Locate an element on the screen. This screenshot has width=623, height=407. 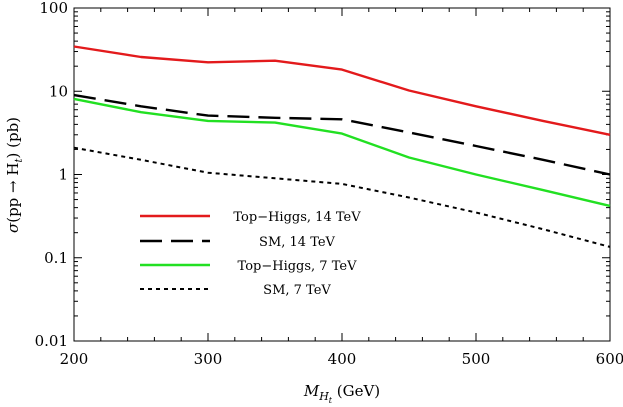
x-tick-label: 500 is located at coordinates (476, 359).